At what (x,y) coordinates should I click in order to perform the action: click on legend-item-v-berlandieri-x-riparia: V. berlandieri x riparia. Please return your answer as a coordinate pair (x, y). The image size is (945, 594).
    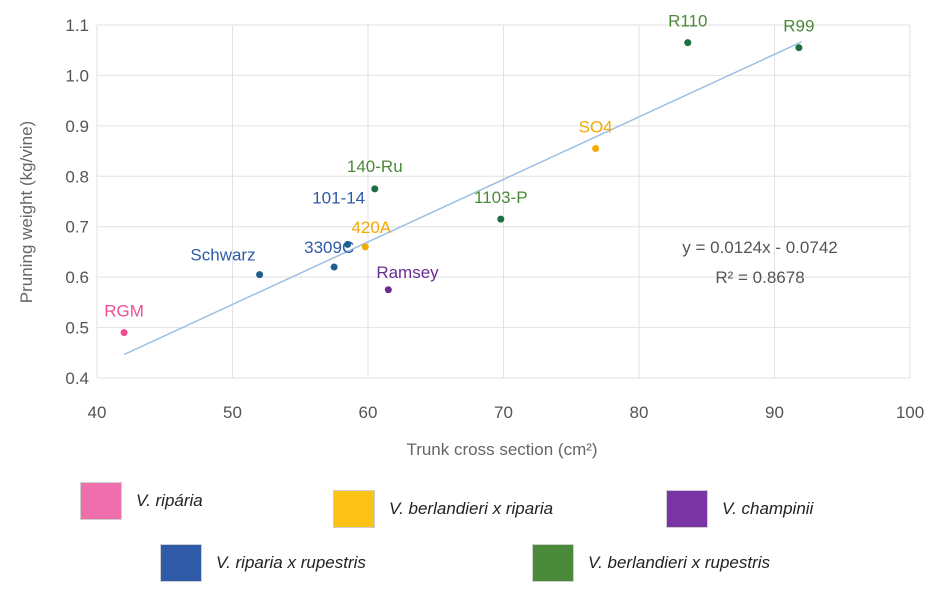
    Looking at the image, I should click on (443, 509).